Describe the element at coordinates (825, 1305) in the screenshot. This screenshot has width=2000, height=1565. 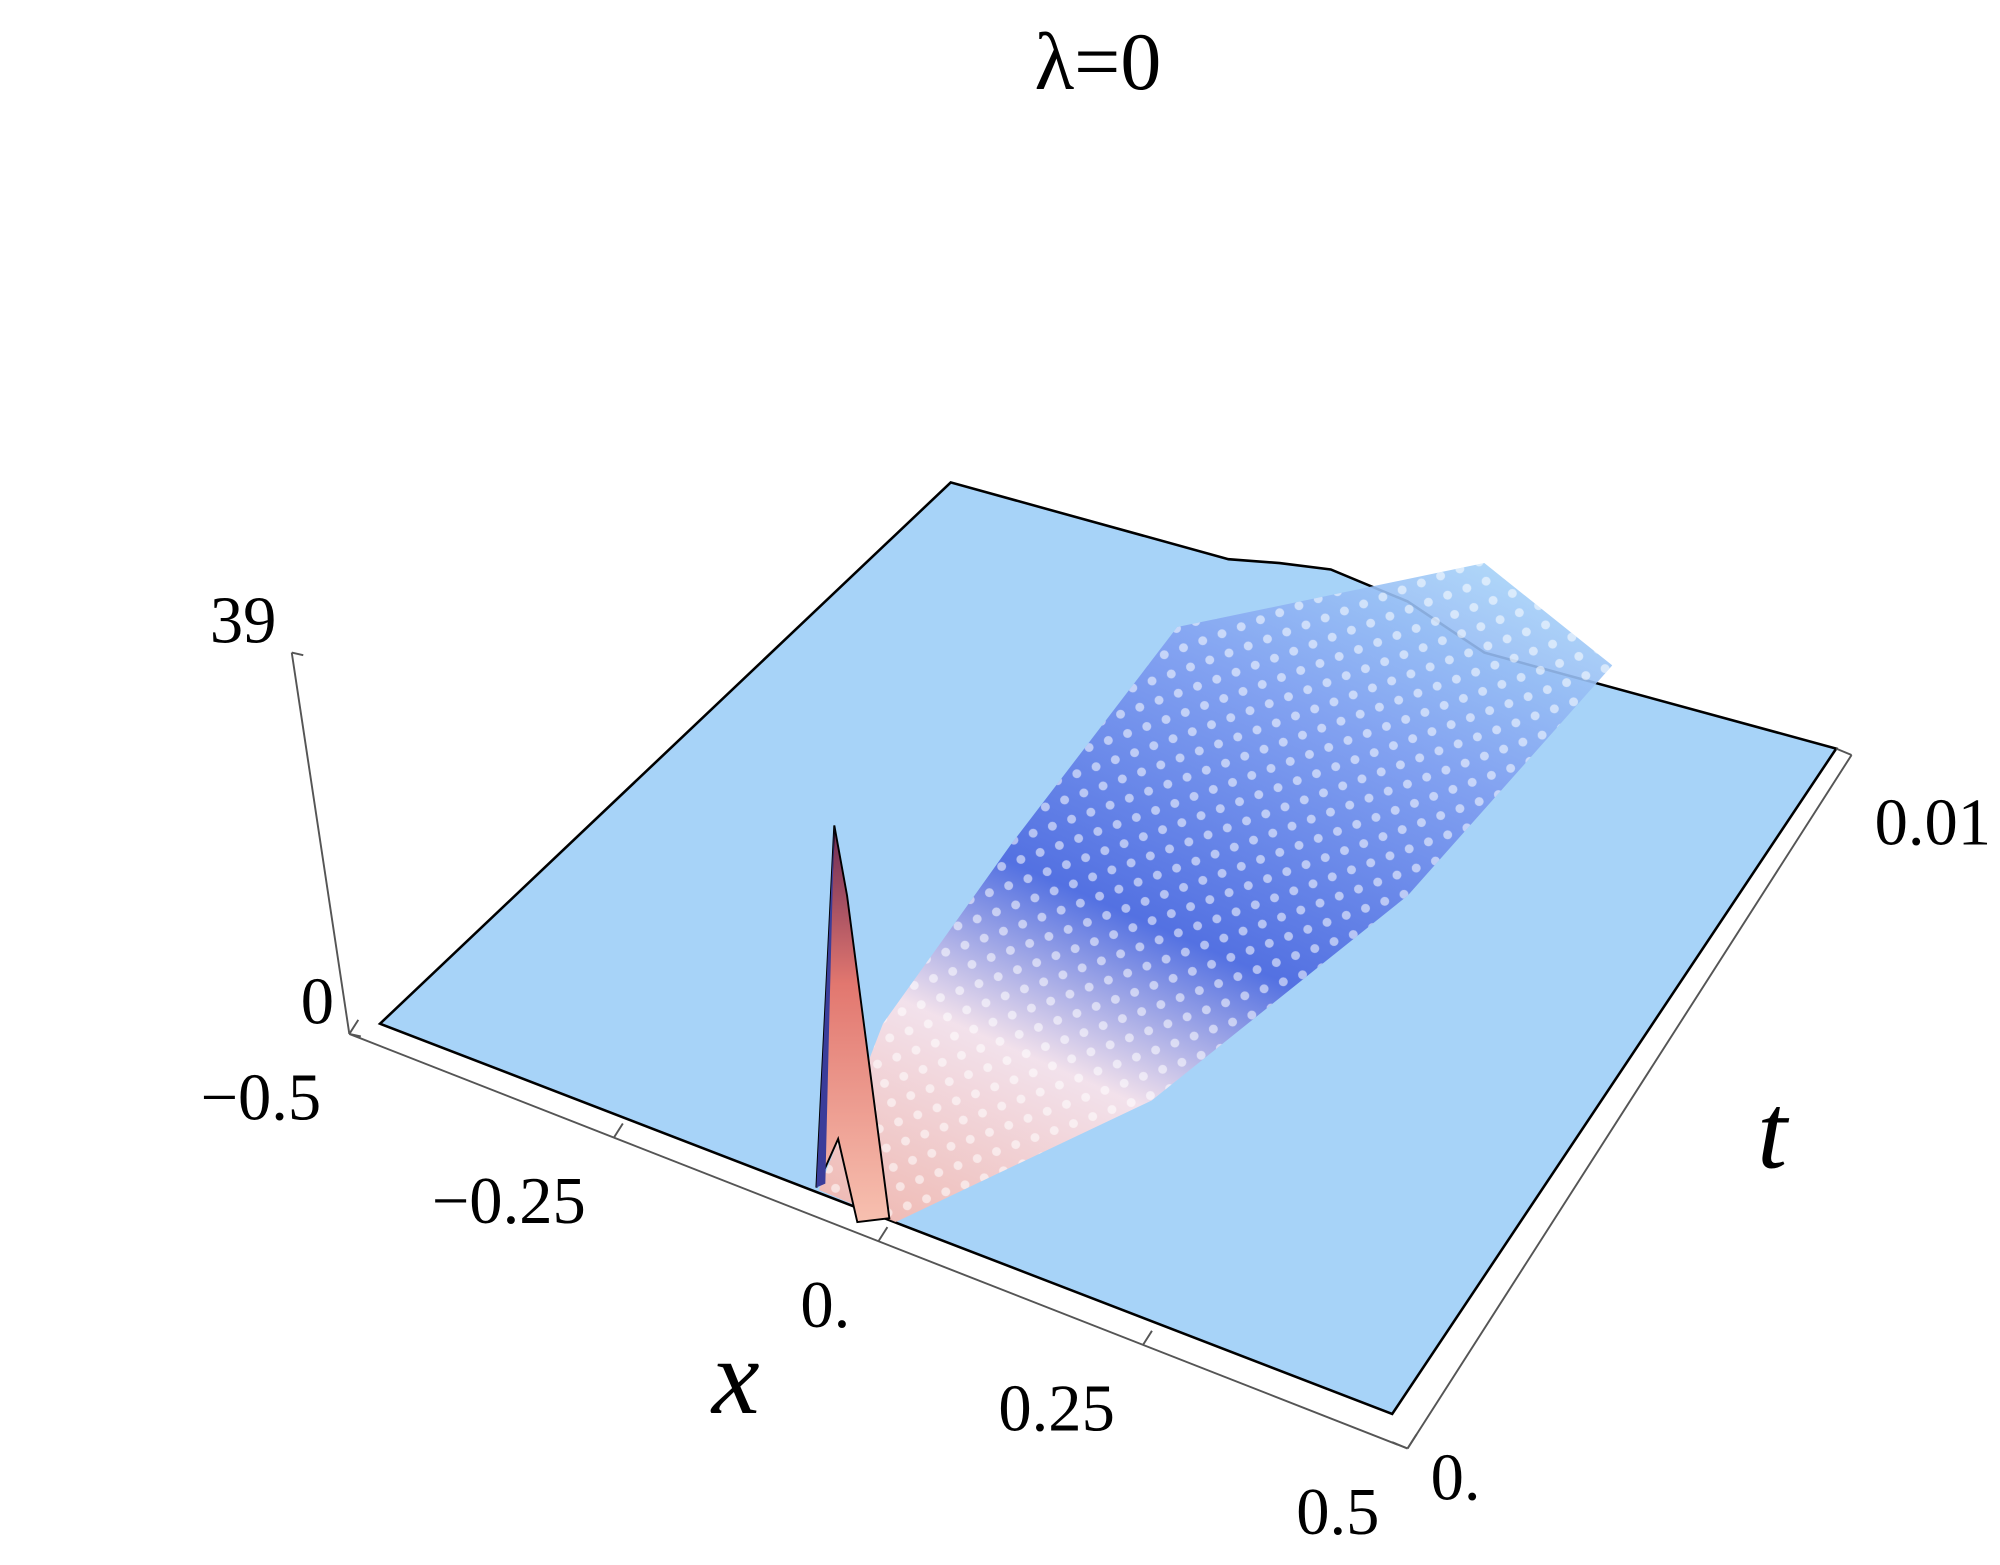
I see `x-tick-label: 0.` at that location.